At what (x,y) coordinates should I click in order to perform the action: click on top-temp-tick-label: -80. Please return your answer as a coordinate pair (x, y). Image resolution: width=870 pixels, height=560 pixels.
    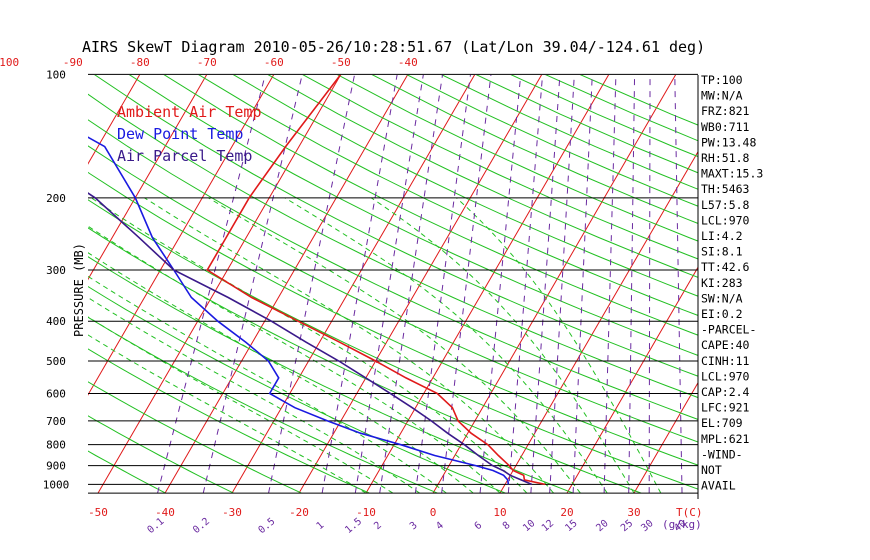
    Looking at the image, I should click on (140, 62).